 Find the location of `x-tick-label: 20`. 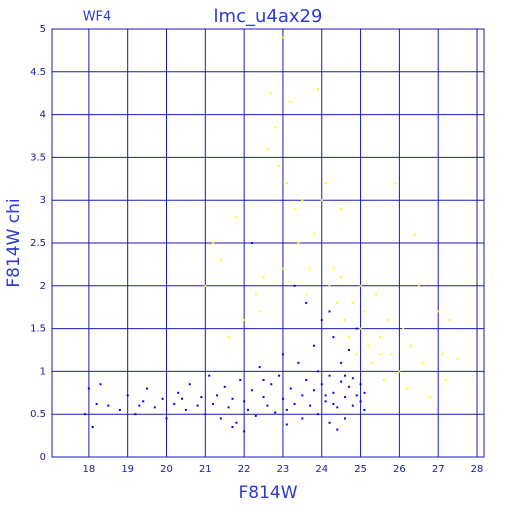

x-tick-label: 20 is located at coordinates (166, 469).